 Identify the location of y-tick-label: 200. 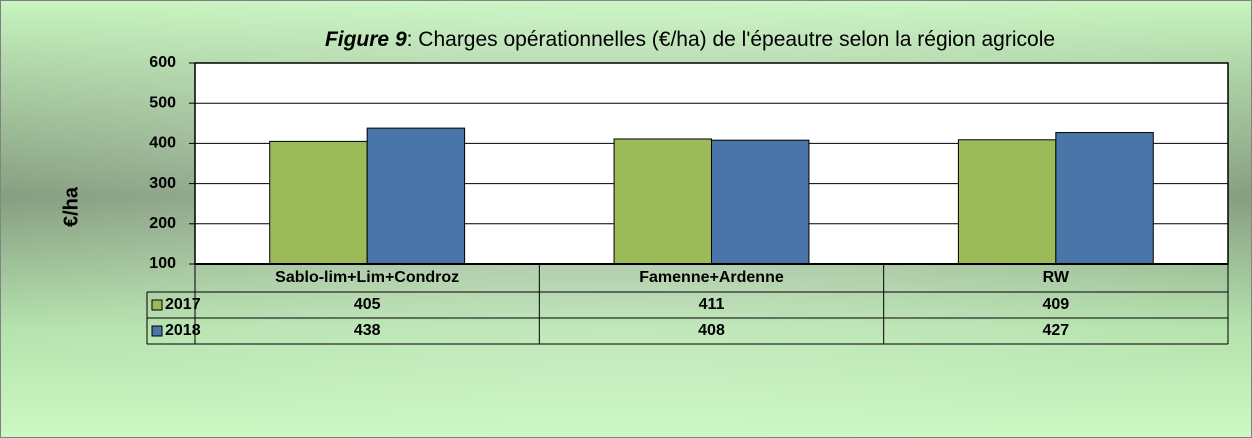
(162, 223).